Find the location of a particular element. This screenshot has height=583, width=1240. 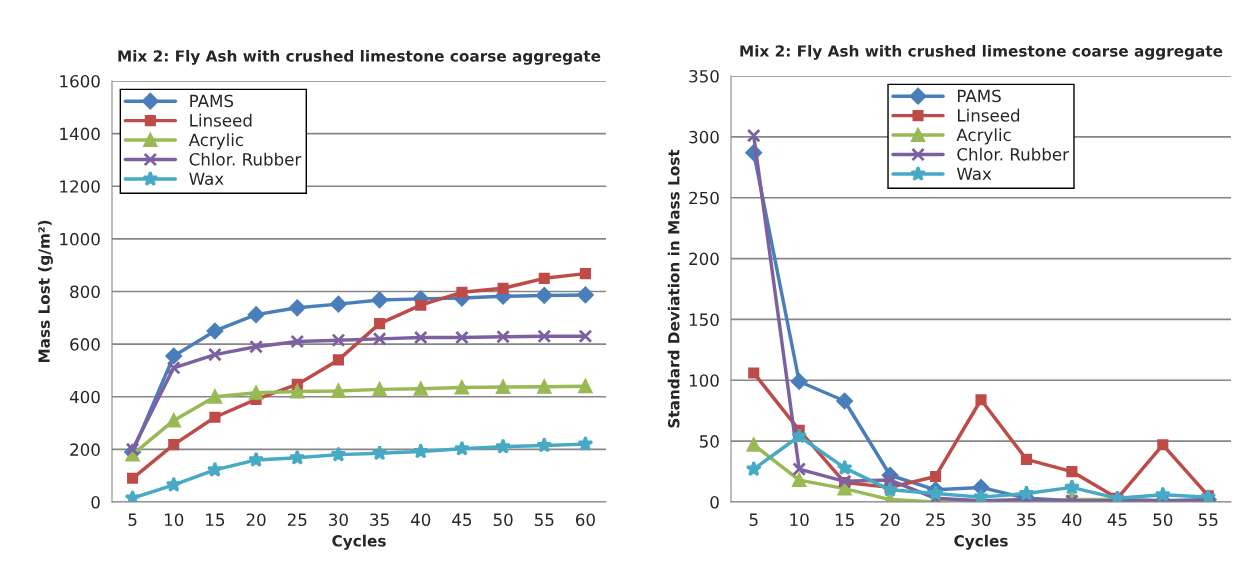

y-tick-label: 300 is located at coordinates (704, 137).